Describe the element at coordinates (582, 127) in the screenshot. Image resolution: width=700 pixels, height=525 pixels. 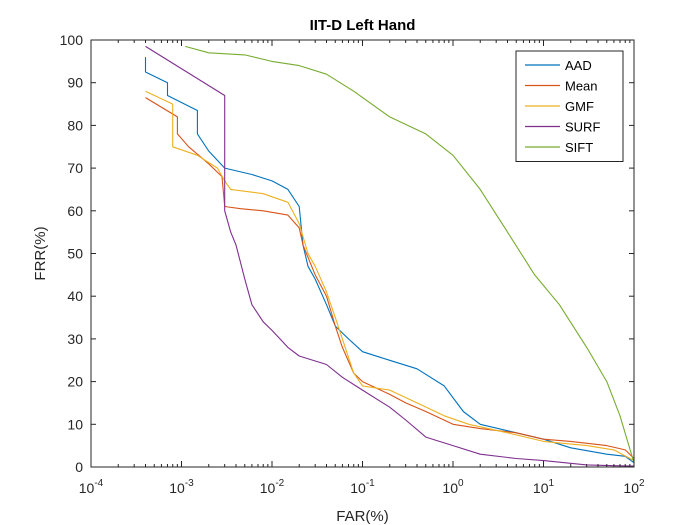
I see `legend-label-surf: SURF` at that location.